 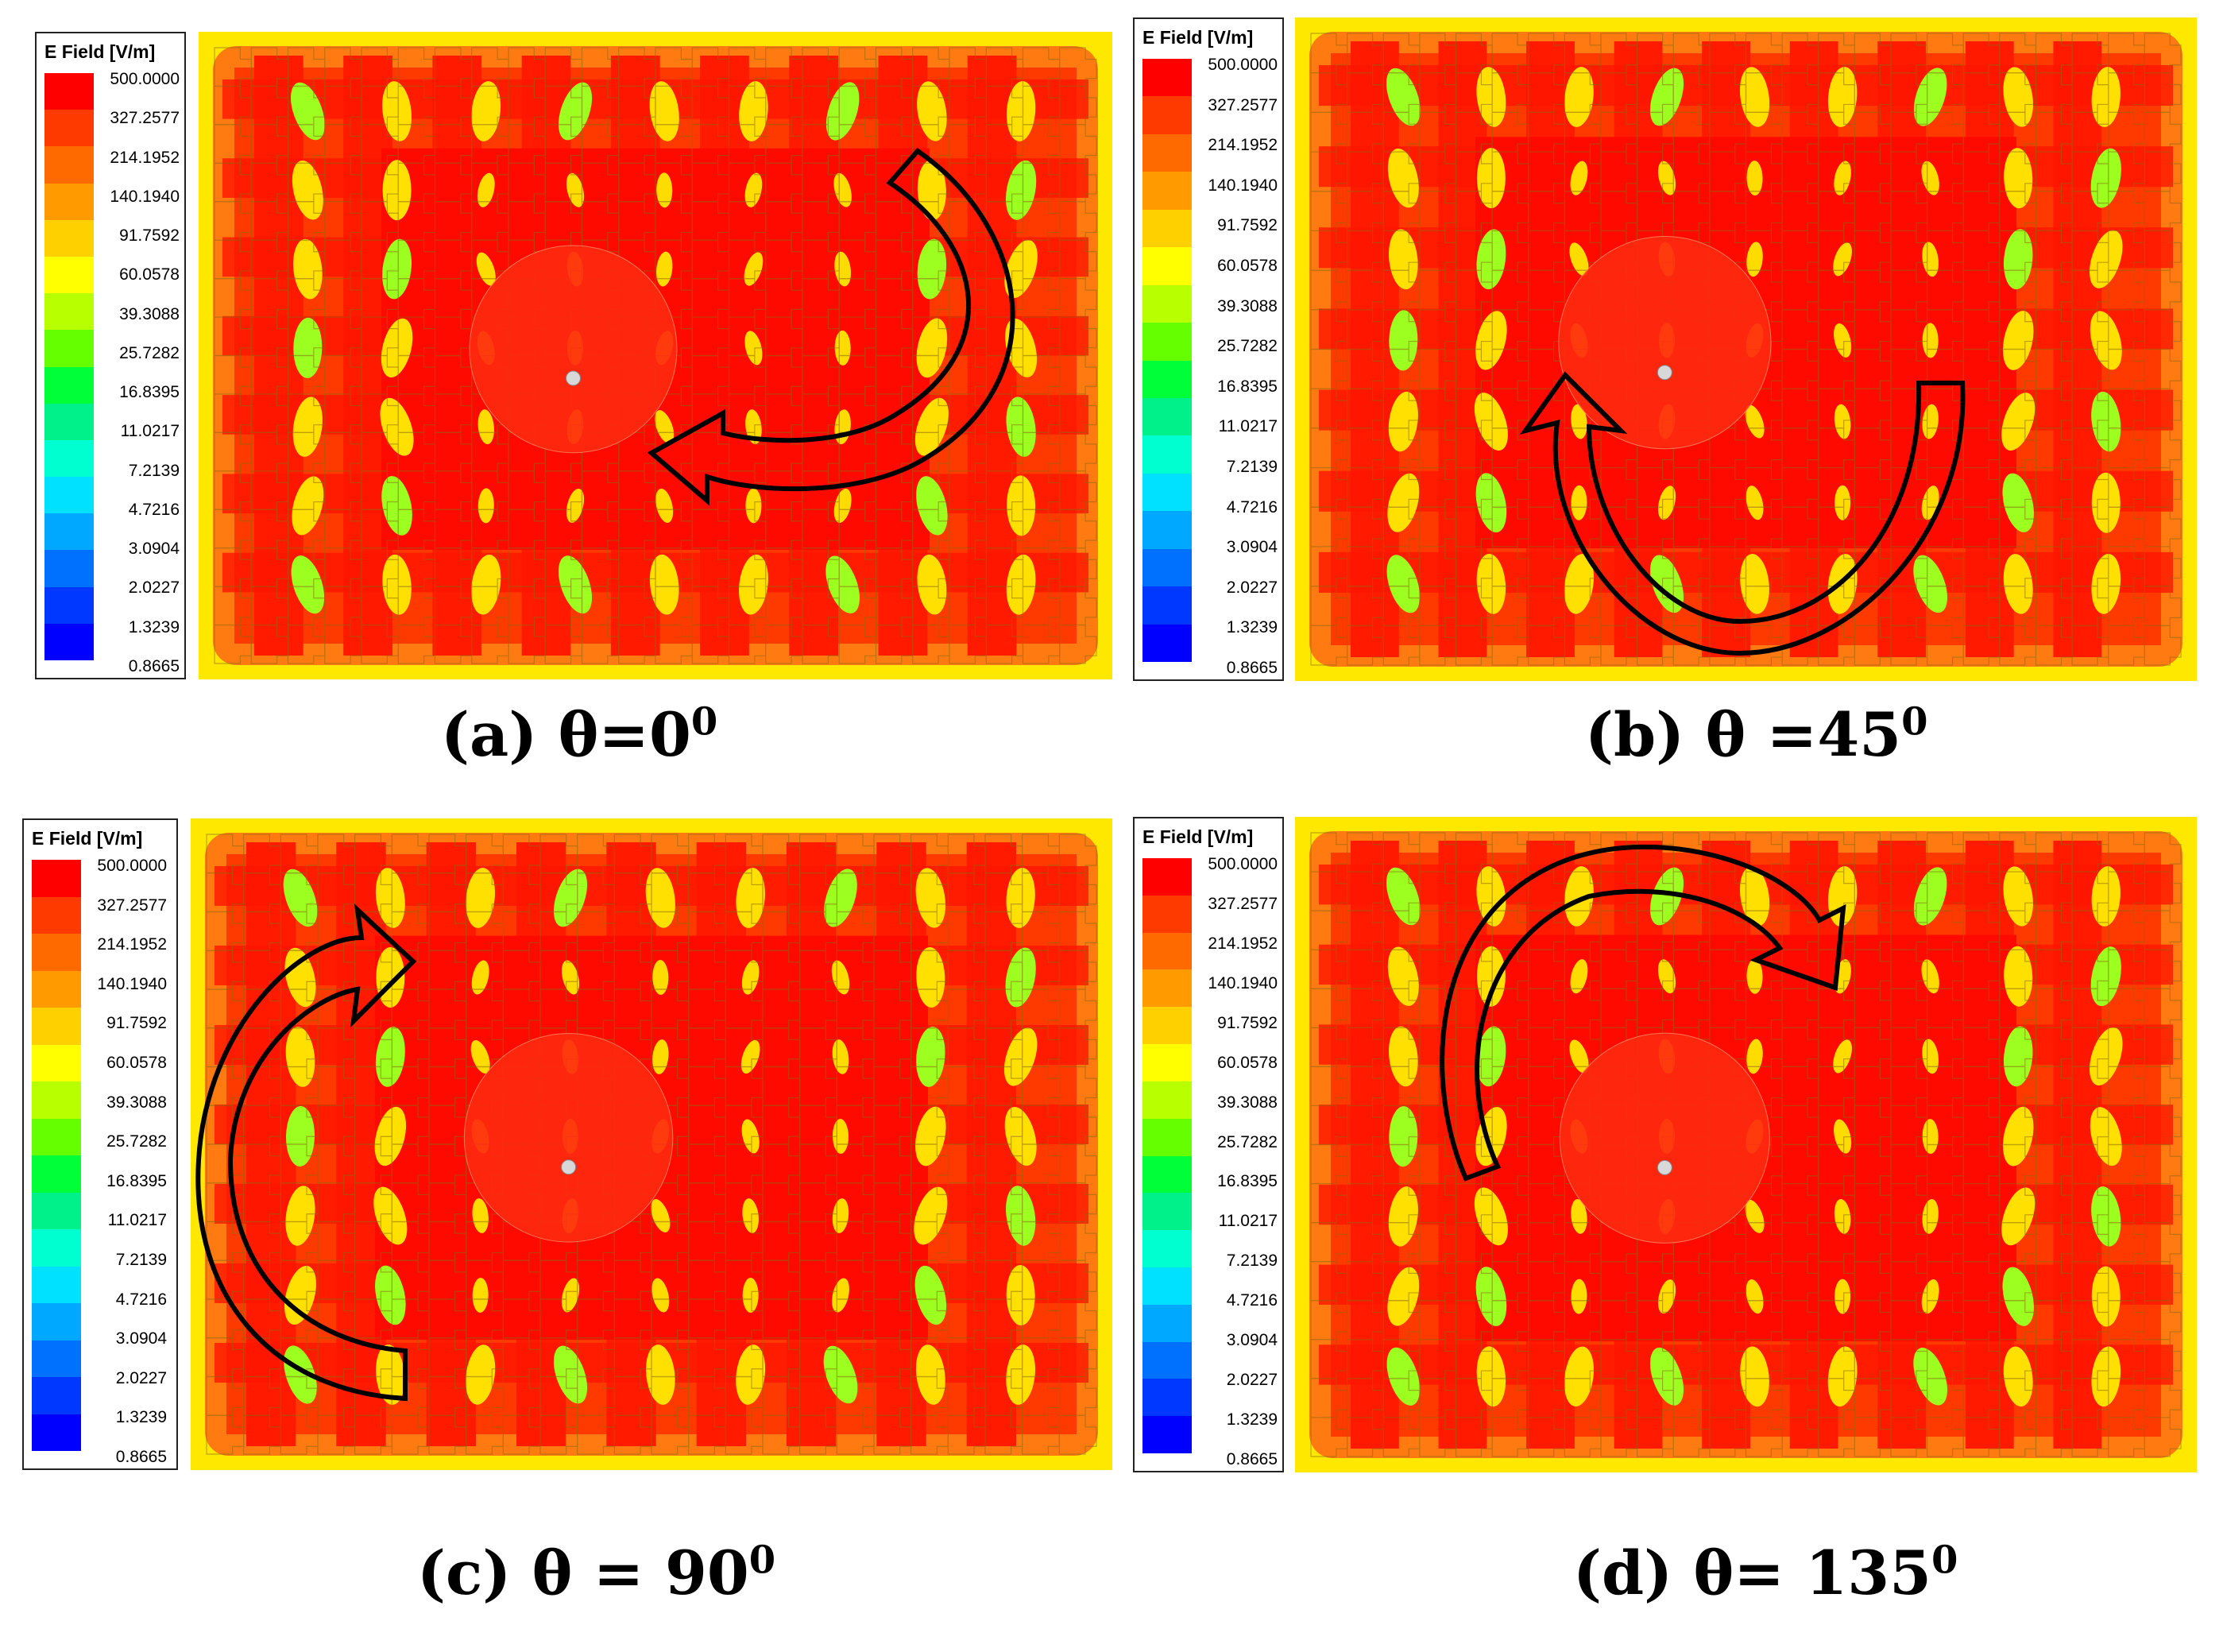 I want to click on caption-c-sup: 0, so click(x=762, y=1560).